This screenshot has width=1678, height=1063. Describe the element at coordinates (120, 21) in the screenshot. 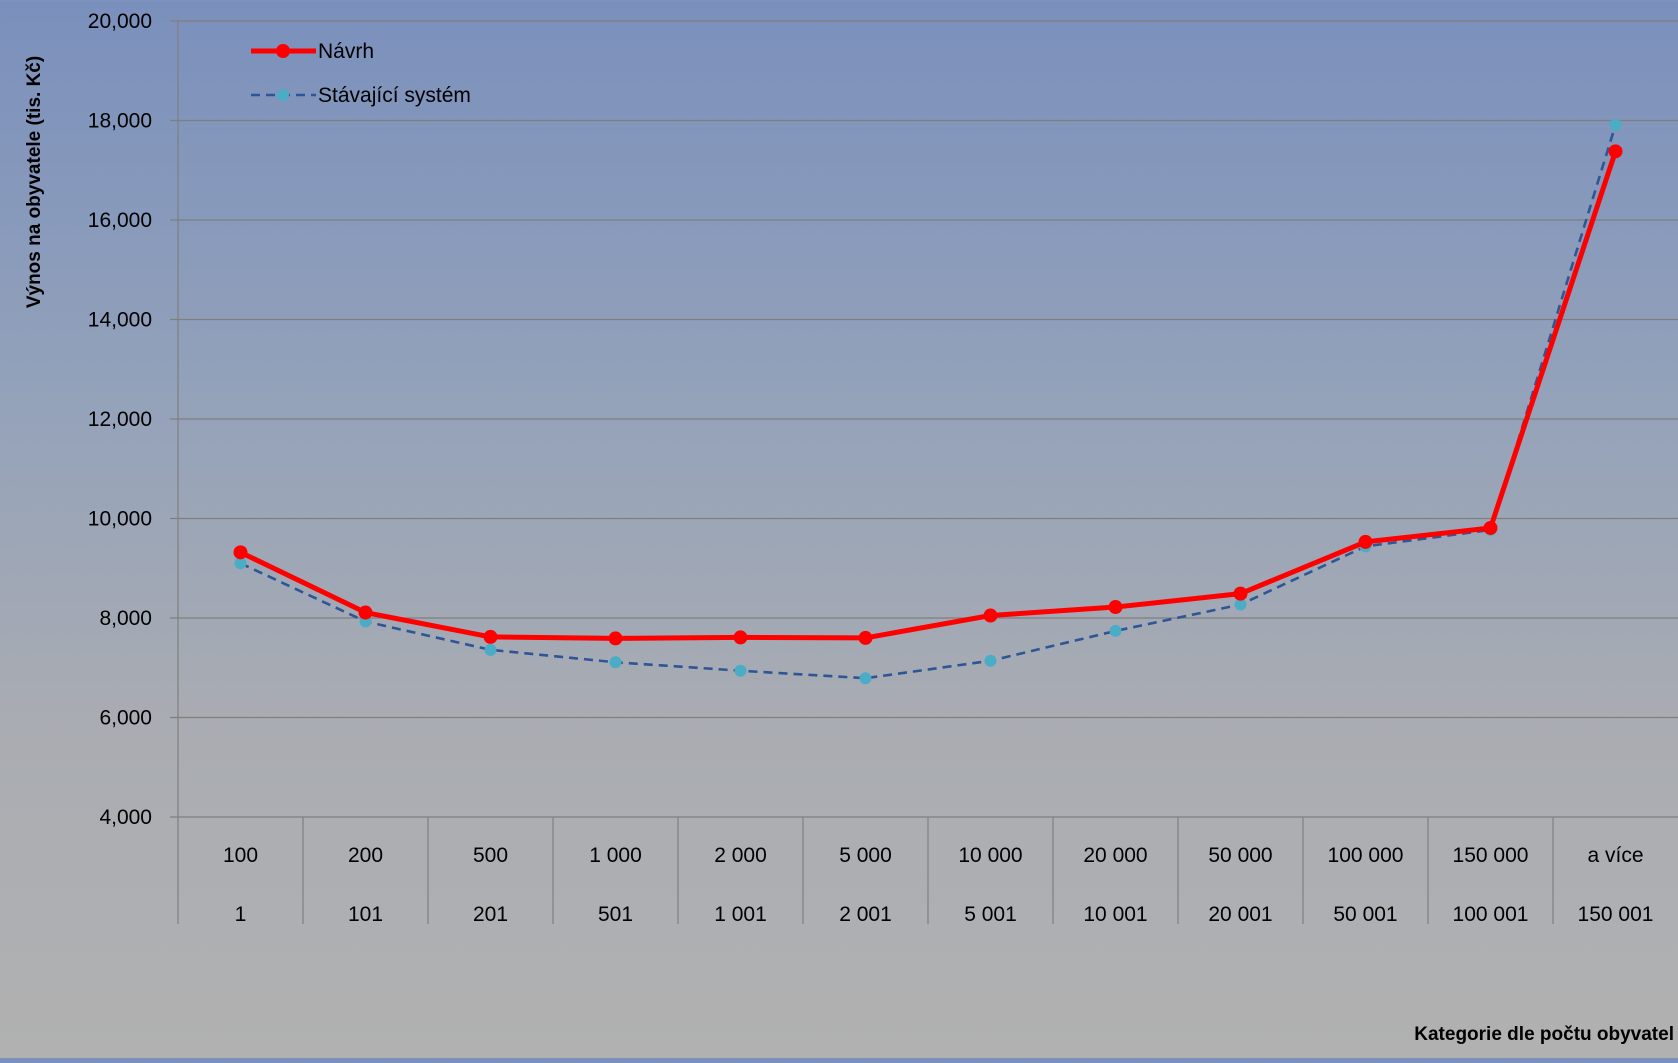

I see `y-tick-label: 20,000` at that location.